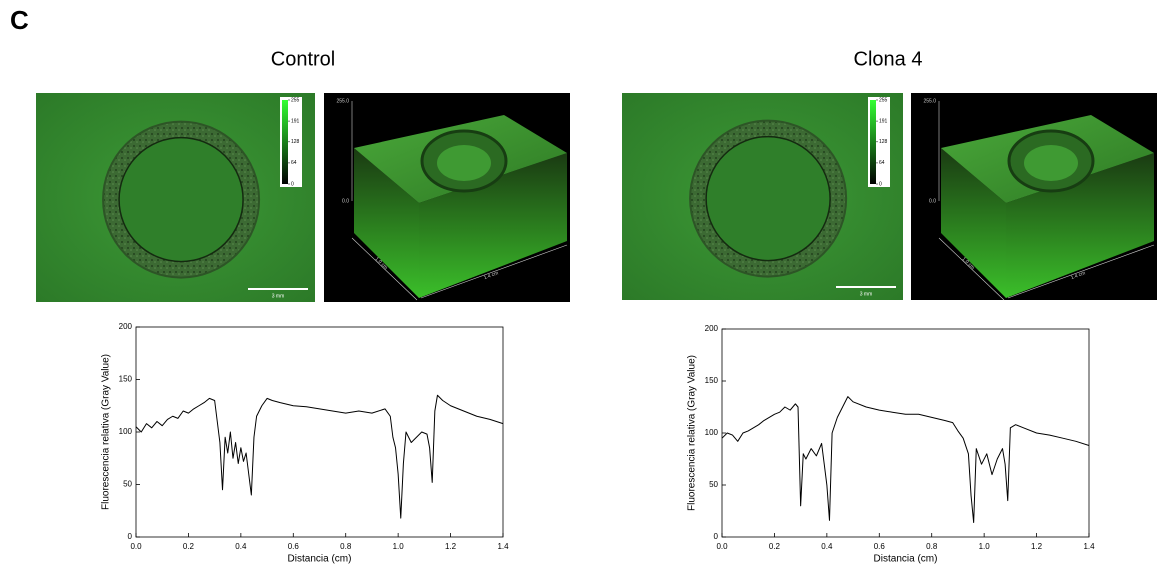 The height and width of the screenshot is (574, 1160). What do you see at coordinates (19, 20) in the screenshot?
I see `panel-label: C` at bounding box center [19, 20].